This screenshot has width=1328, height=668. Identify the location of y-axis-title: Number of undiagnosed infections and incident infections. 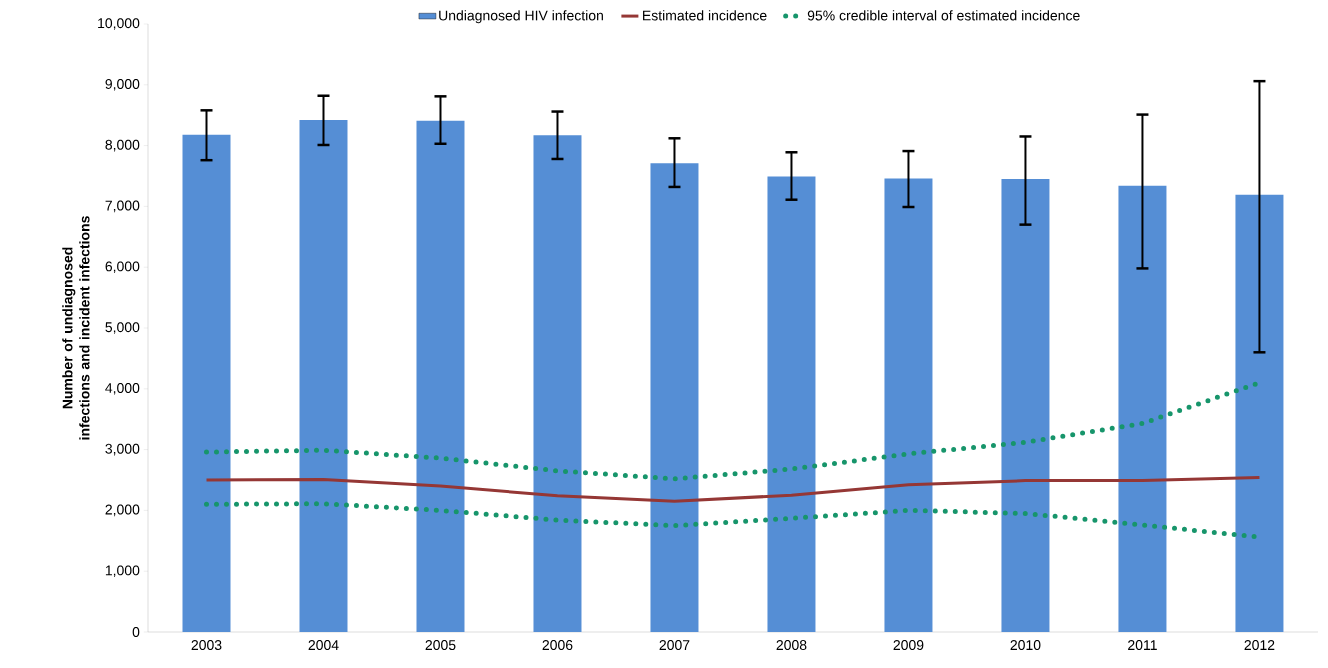
(76, 328).